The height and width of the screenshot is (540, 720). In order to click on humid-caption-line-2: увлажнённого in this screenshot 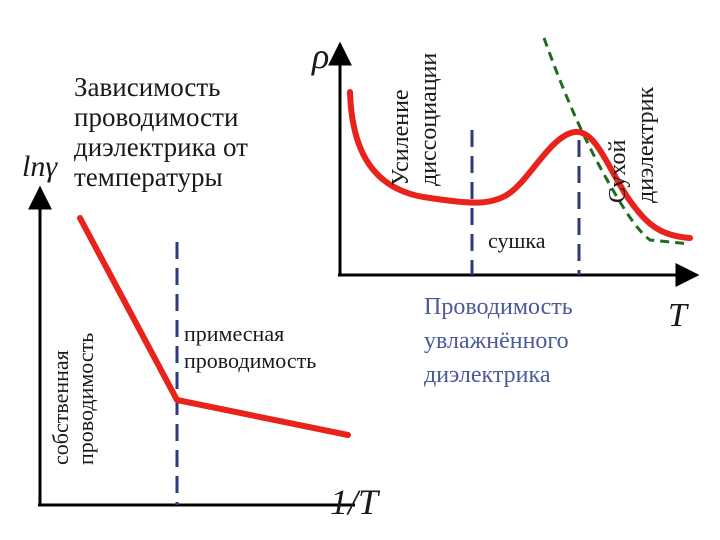, I will do `click(496, 341)`.